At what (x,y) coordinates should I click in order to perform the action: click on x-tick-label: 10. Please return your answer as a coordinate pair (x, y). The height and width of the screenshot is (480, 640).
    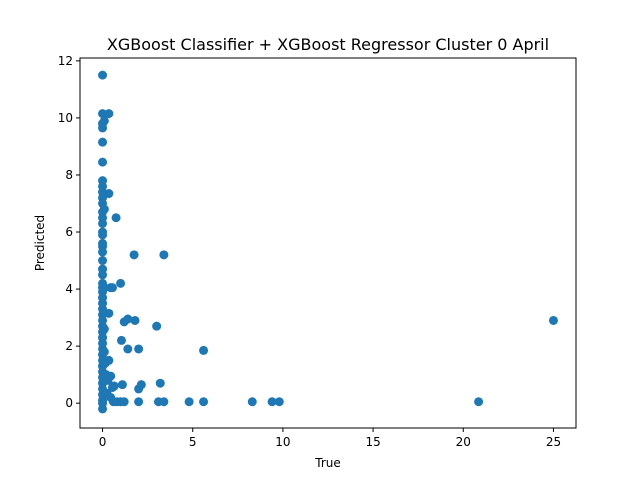
    Looking at the image, I should click on (282, 442).